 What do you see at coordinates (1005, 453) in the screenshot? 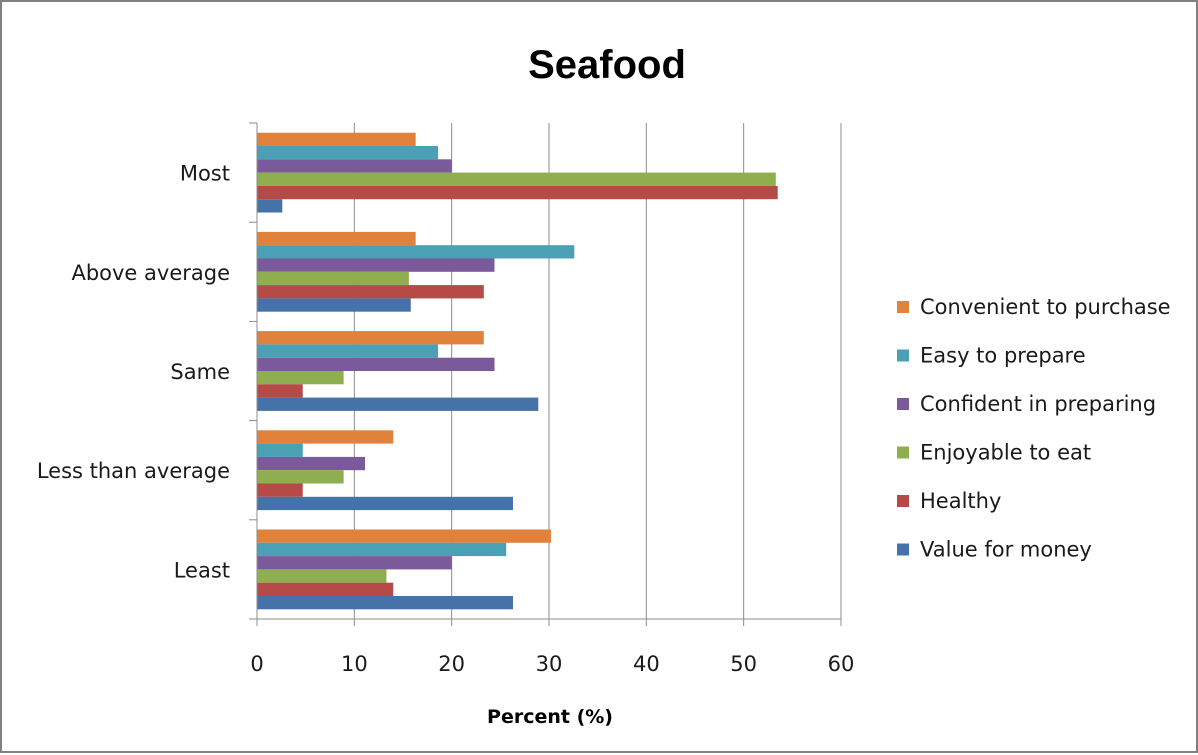
I see `legend-label: Enjoyable to eat` at bounding box center [1005, 453].